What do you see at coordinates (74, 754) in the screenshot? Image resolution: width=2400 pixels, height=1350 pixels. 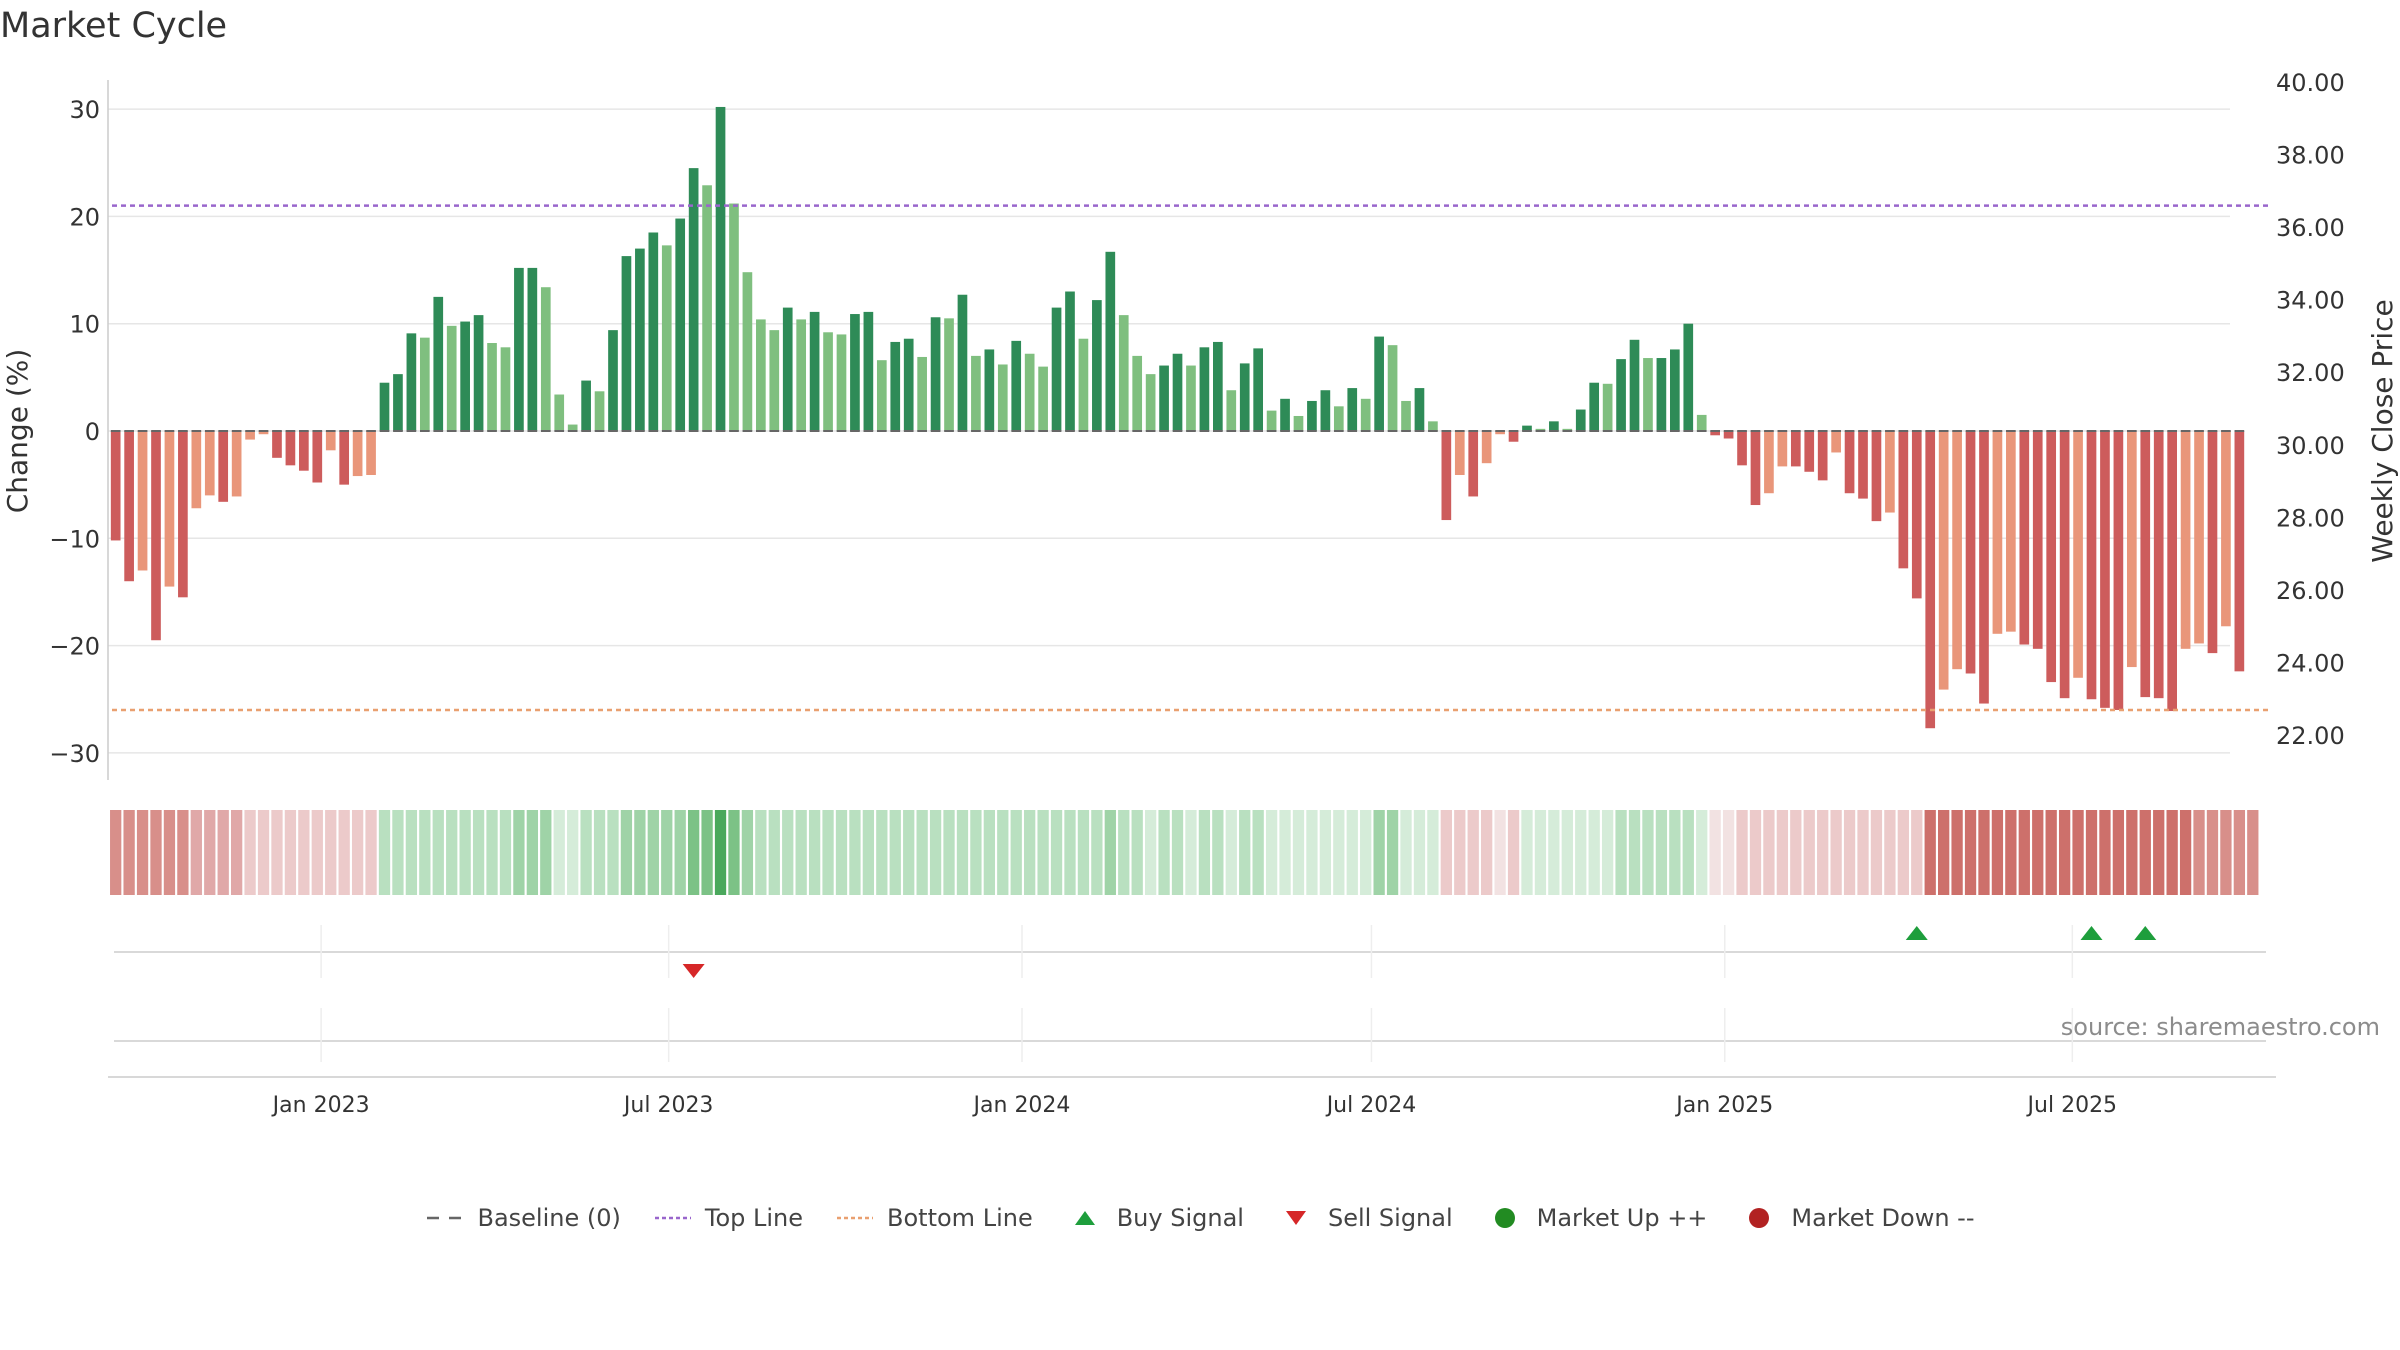 I see `y-tick-label: −30` at bounding box center [74, 754].